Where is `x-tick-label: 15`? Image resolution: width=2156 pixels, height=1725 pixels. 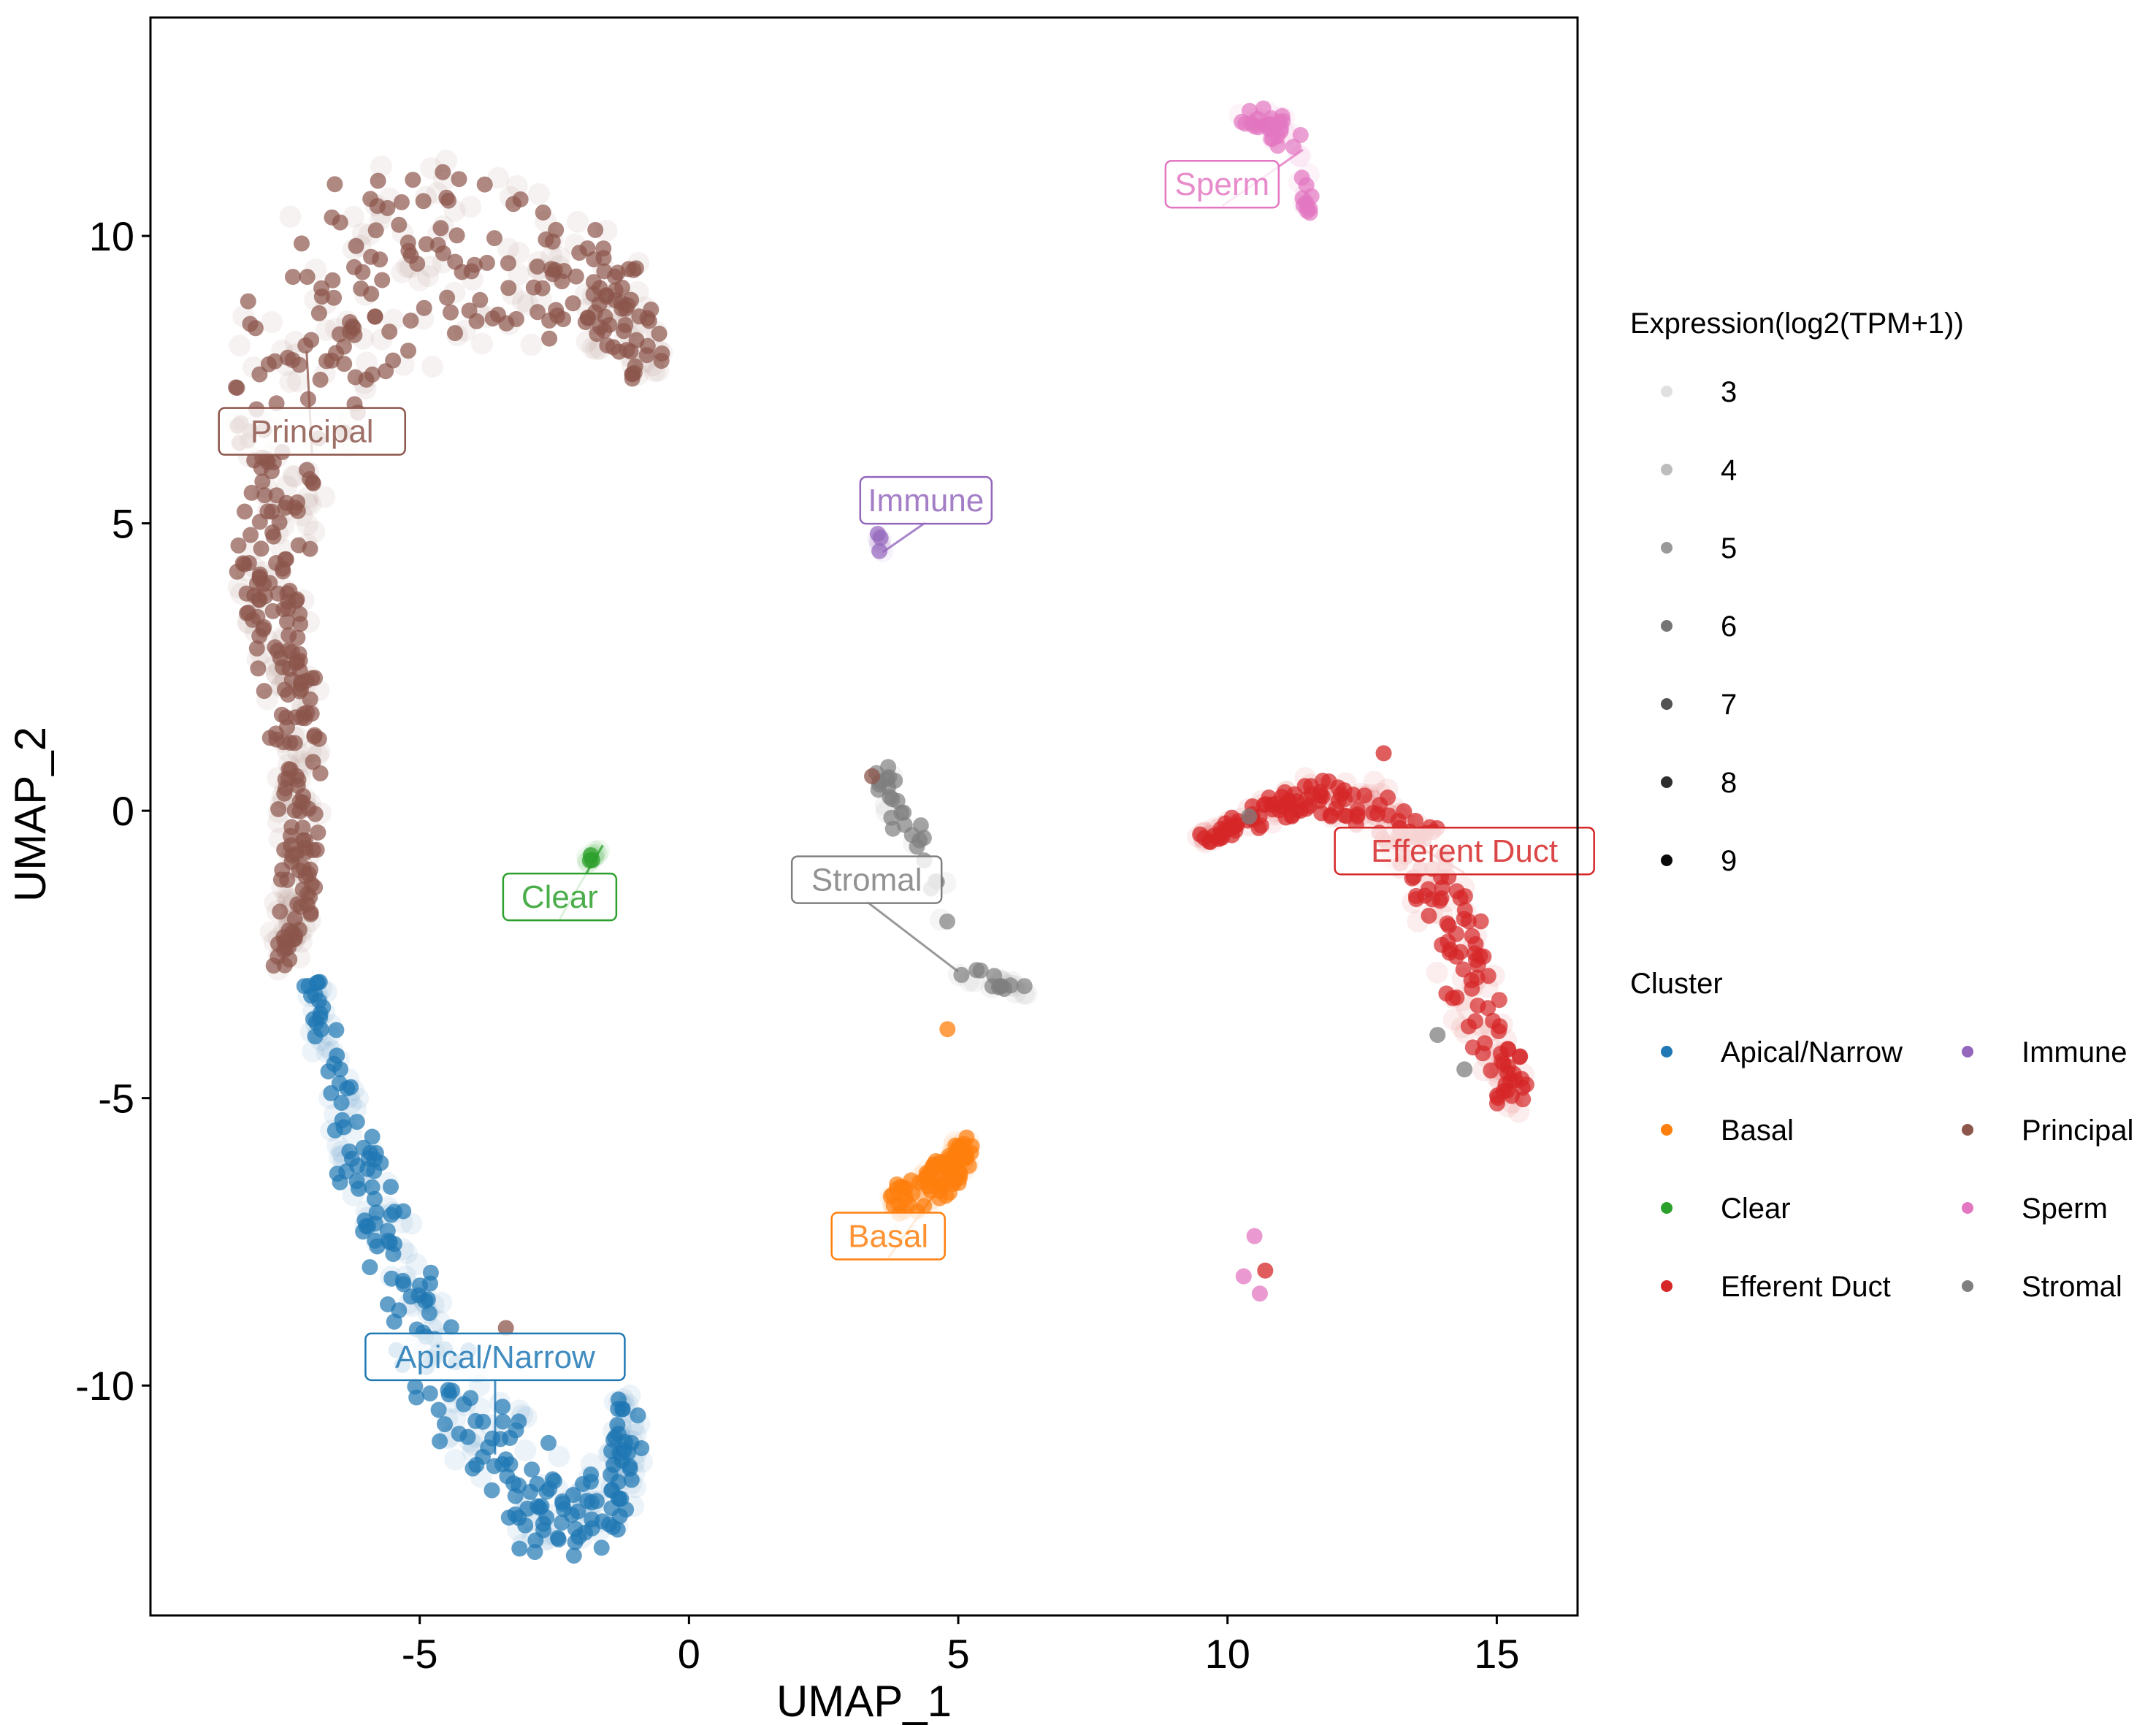
x-tick-label: 15 is located at coordinates (1497, 1654).